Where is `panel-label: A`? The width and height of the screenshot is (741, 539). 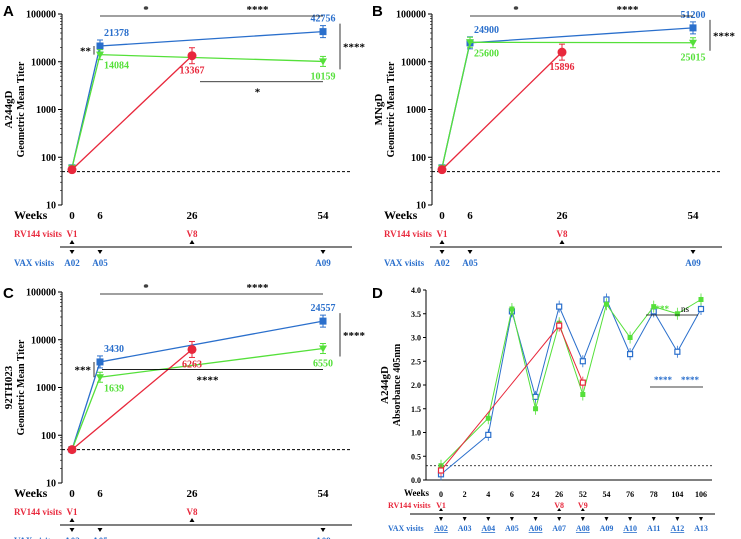 panel-label: A is located at coordinates (8, 11).